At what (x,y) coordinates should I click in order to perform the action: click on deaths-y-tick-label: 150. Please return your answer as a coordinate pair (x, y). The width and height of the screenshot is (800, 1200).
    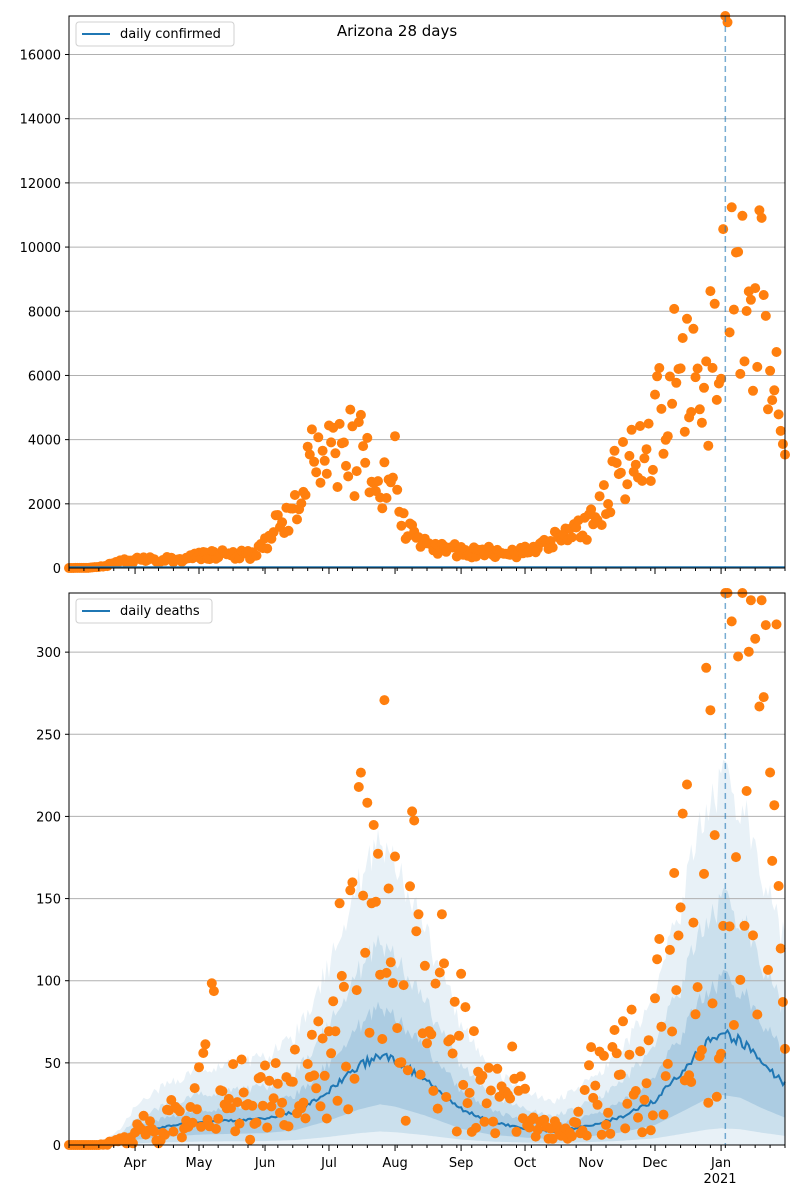
    Looking at the image, I should click on (48, 900).